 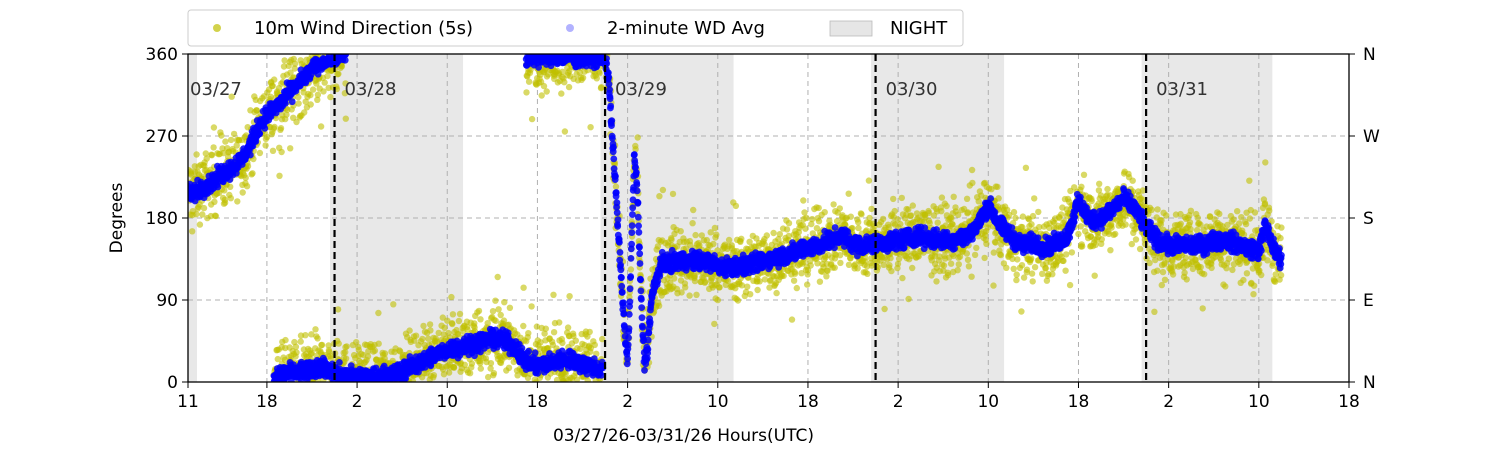 I want to click on raw-point-2087, so click(x=769, y=287).